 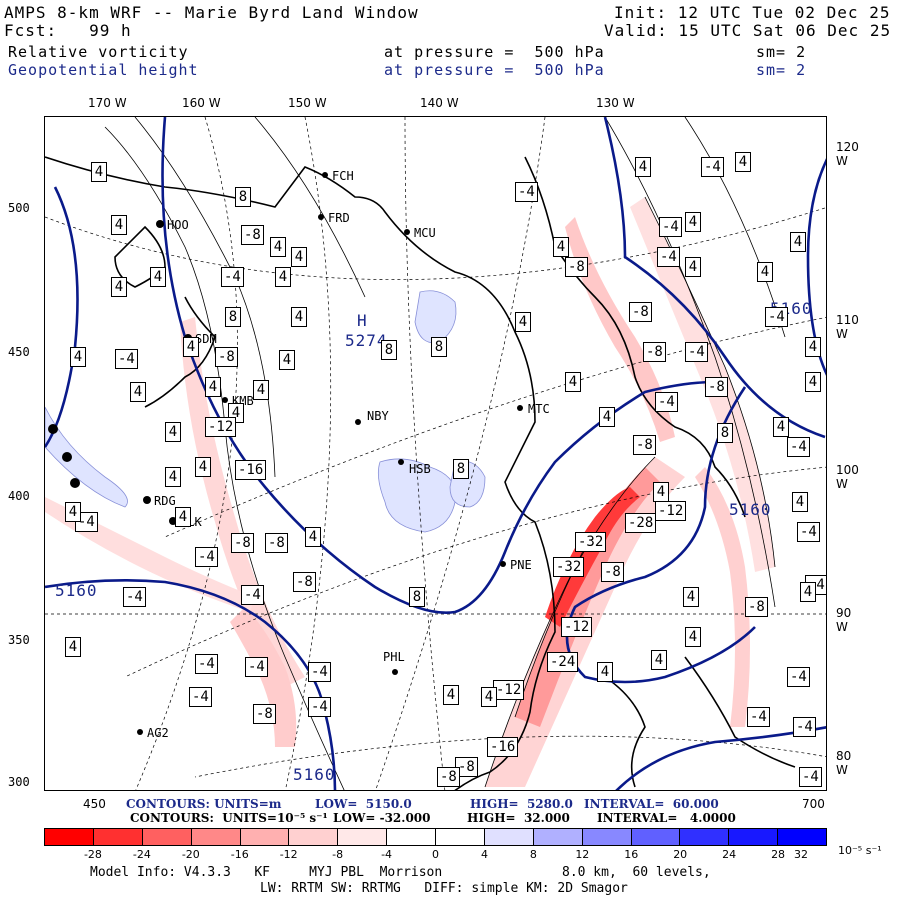 I want to click on model-info: Model Info: V4.3.3 KF MYJ PBL Morrison, so click(x=266, y=872).